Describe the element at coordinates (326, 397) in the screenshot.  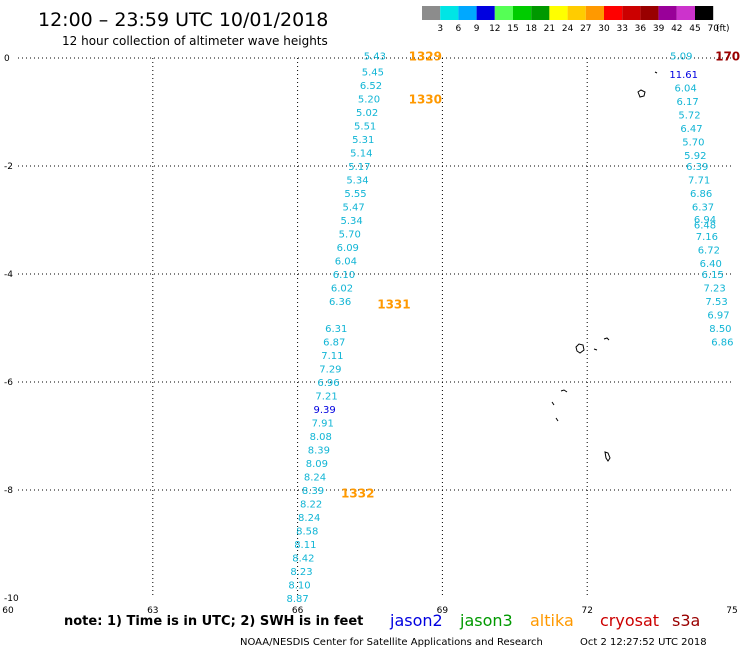
I see `wave-height-value: 7.21` at that location.